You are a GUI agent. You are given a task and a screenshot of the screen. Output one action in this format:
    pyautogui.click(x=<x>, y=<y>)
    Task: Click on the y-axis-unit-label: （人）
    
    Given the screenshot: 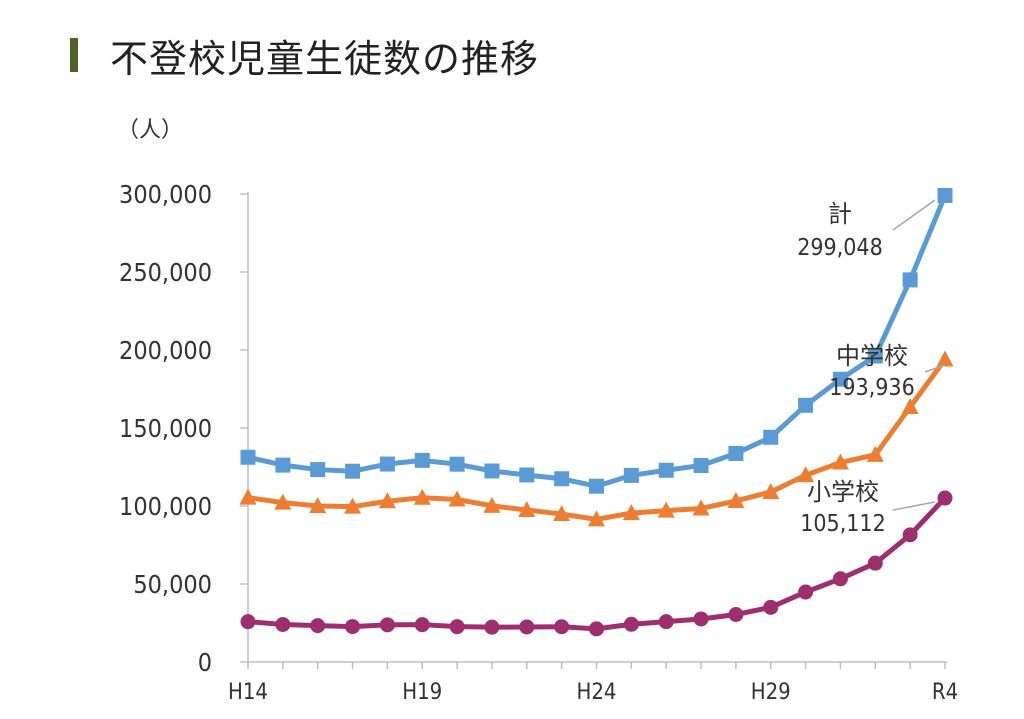 What is the action you would take?
    pyautogui.click(x=150, y=130)
    